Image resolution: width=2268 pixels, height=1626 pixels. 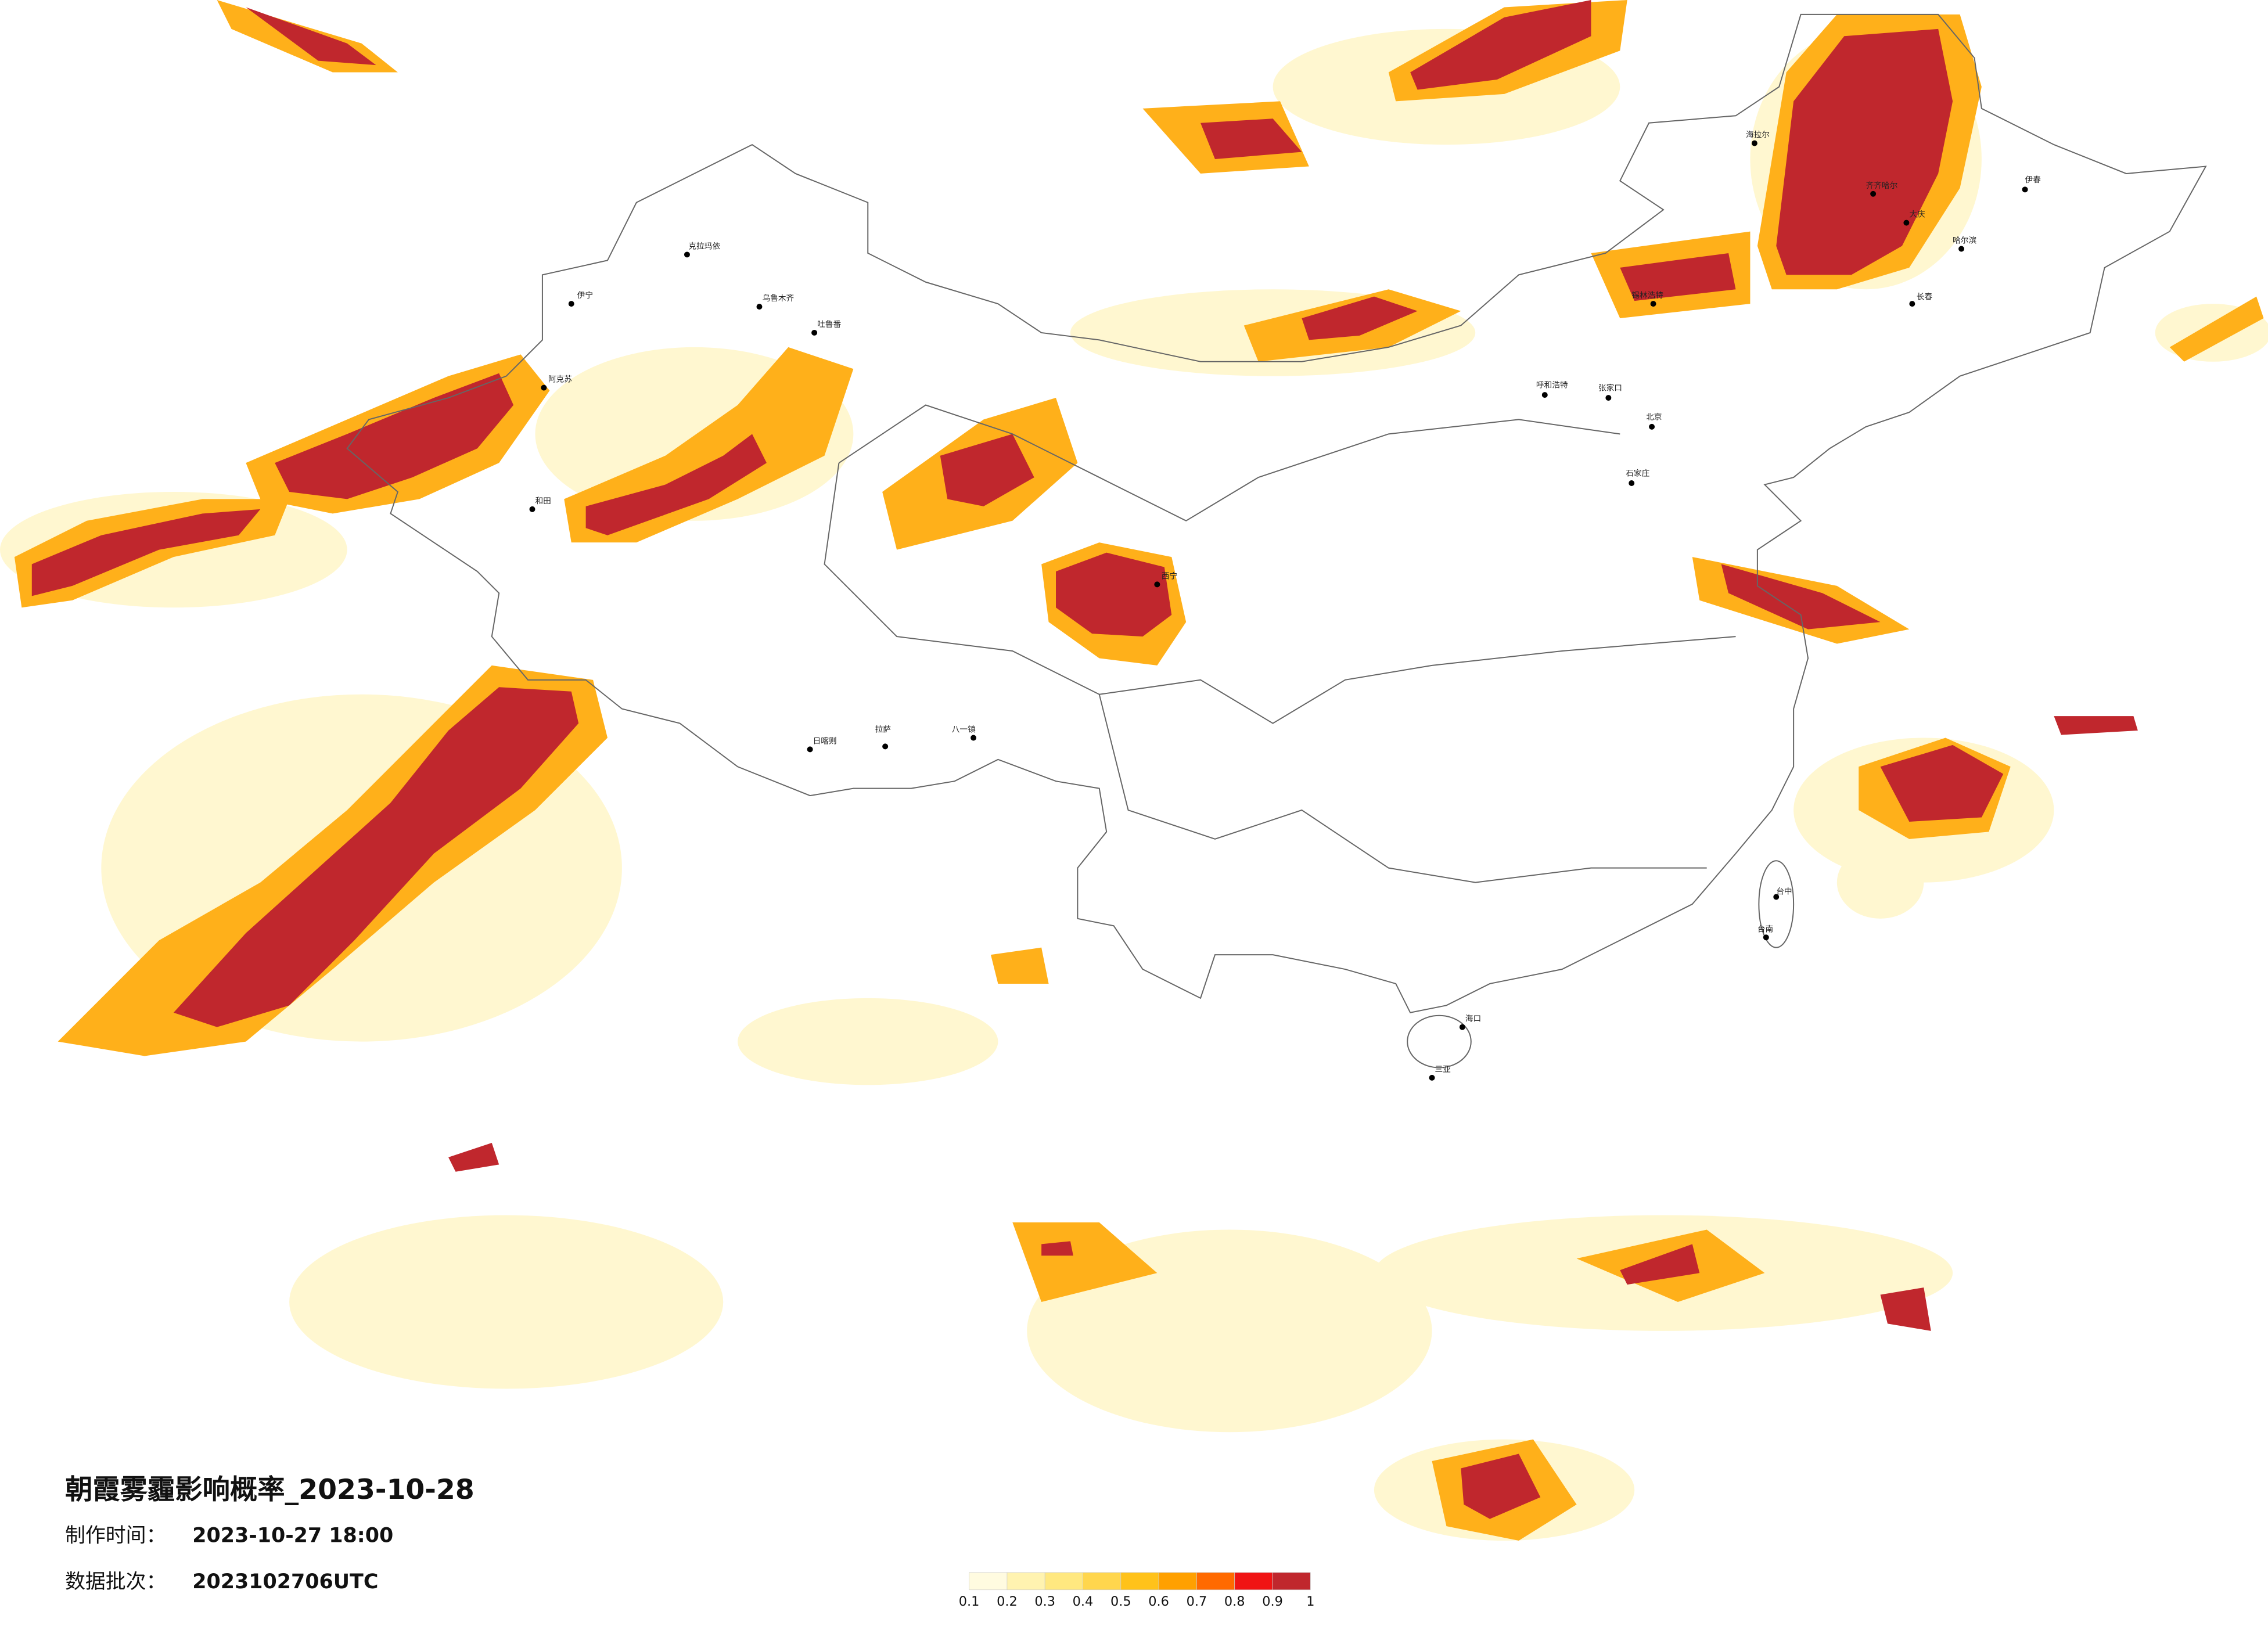 I want to click on city-label: 和田, so click(x=543, y=501).